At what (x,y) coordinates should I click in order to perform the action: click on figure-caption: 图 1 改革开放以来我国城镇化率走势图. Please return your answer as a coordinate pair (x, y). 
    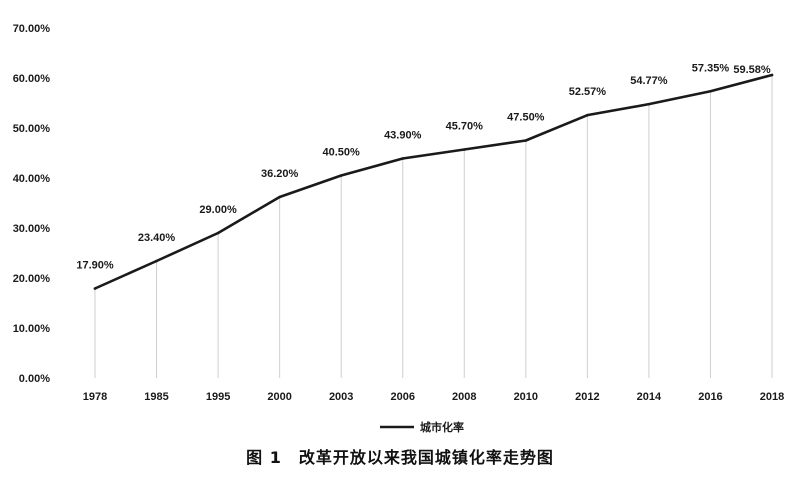
    Looking at the image, I should click on (400, 457).